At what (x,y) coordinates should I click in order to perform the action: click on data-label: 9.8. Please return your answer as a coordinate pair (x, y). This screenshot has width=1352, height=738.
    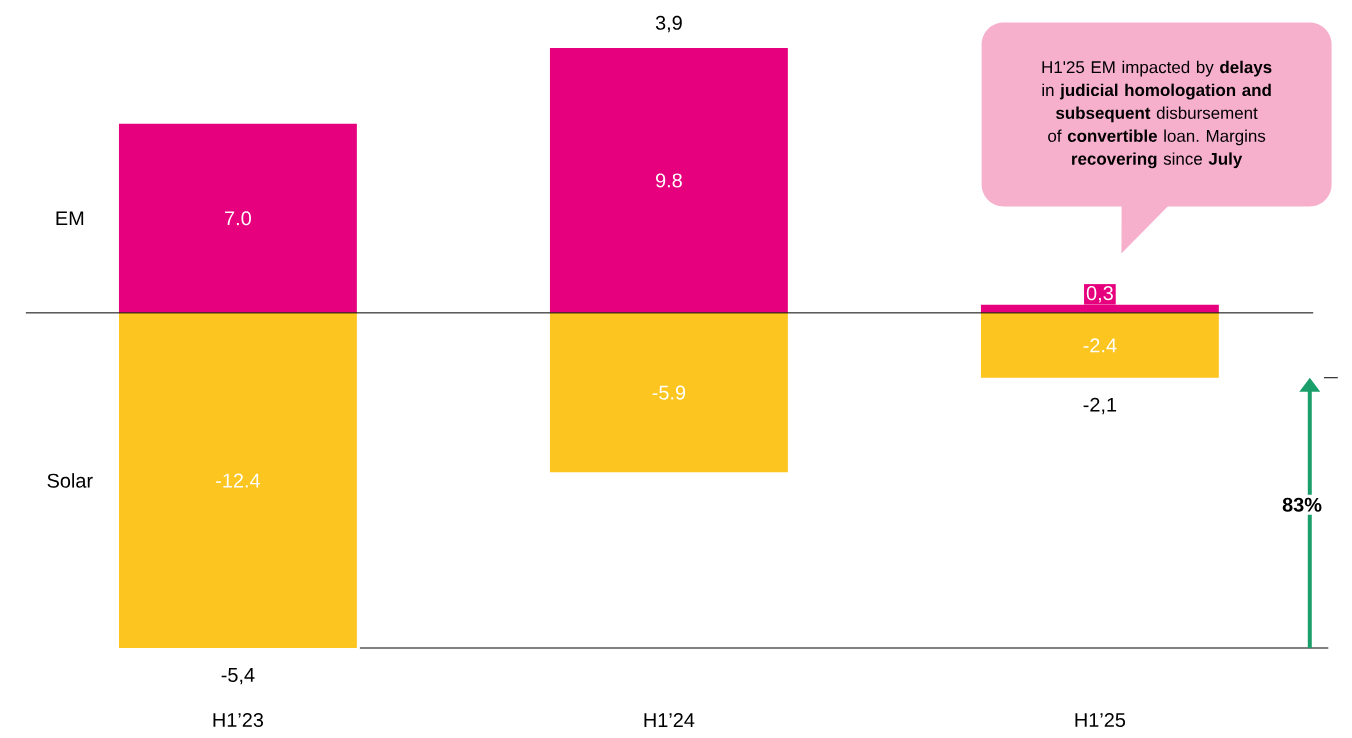
    Looking at the image, I should click on (668, 180).